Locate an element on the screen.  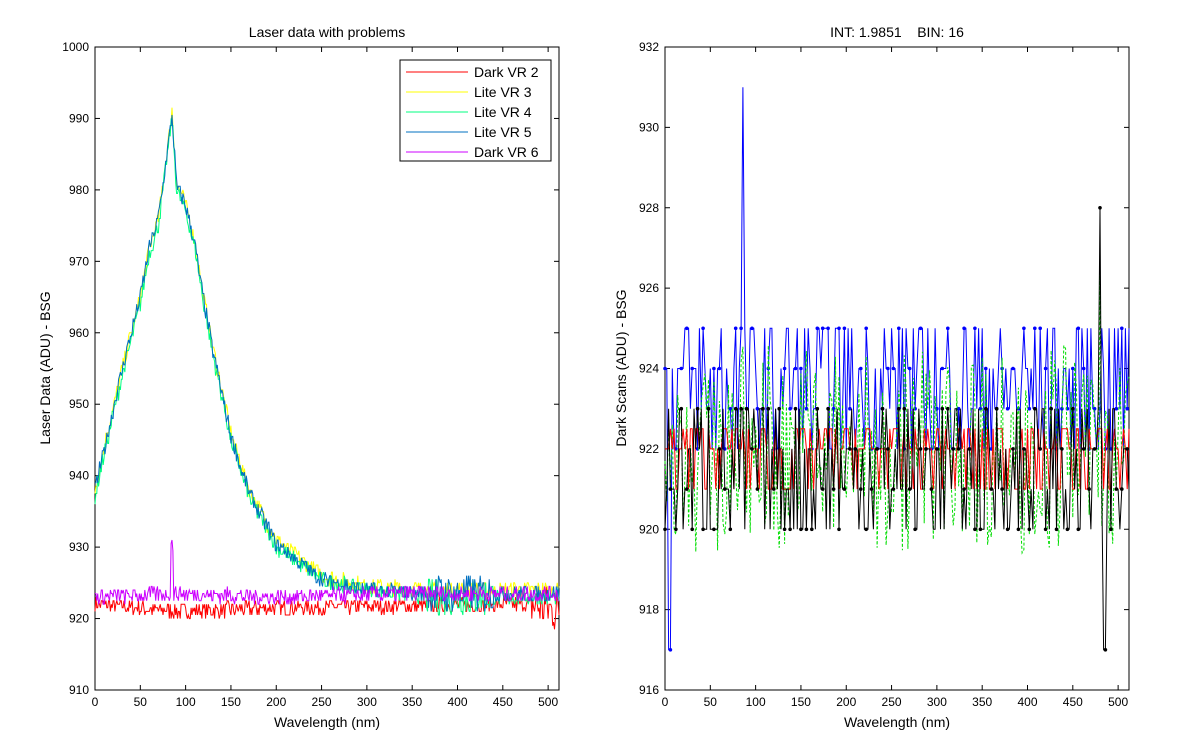
left-y-tick-label: 960 is located at coordinates (79, 333).